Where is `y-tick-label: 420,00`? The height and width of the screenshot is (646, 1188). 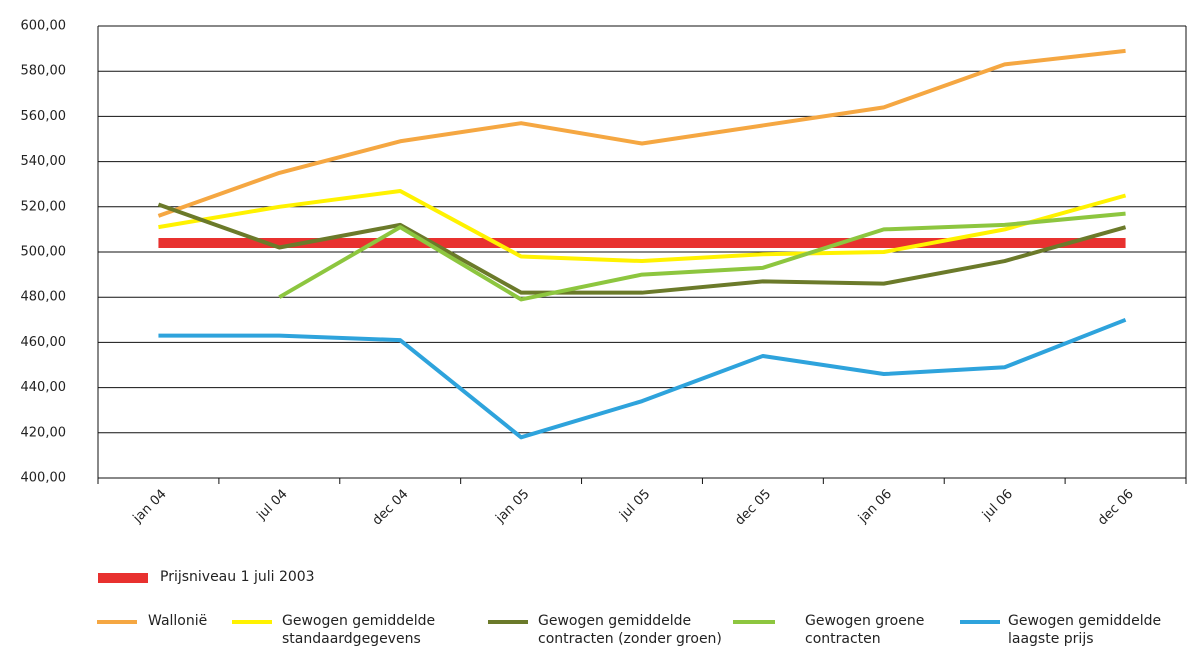
y-tick-label: 420,00 is located at coordinates (44, 432).